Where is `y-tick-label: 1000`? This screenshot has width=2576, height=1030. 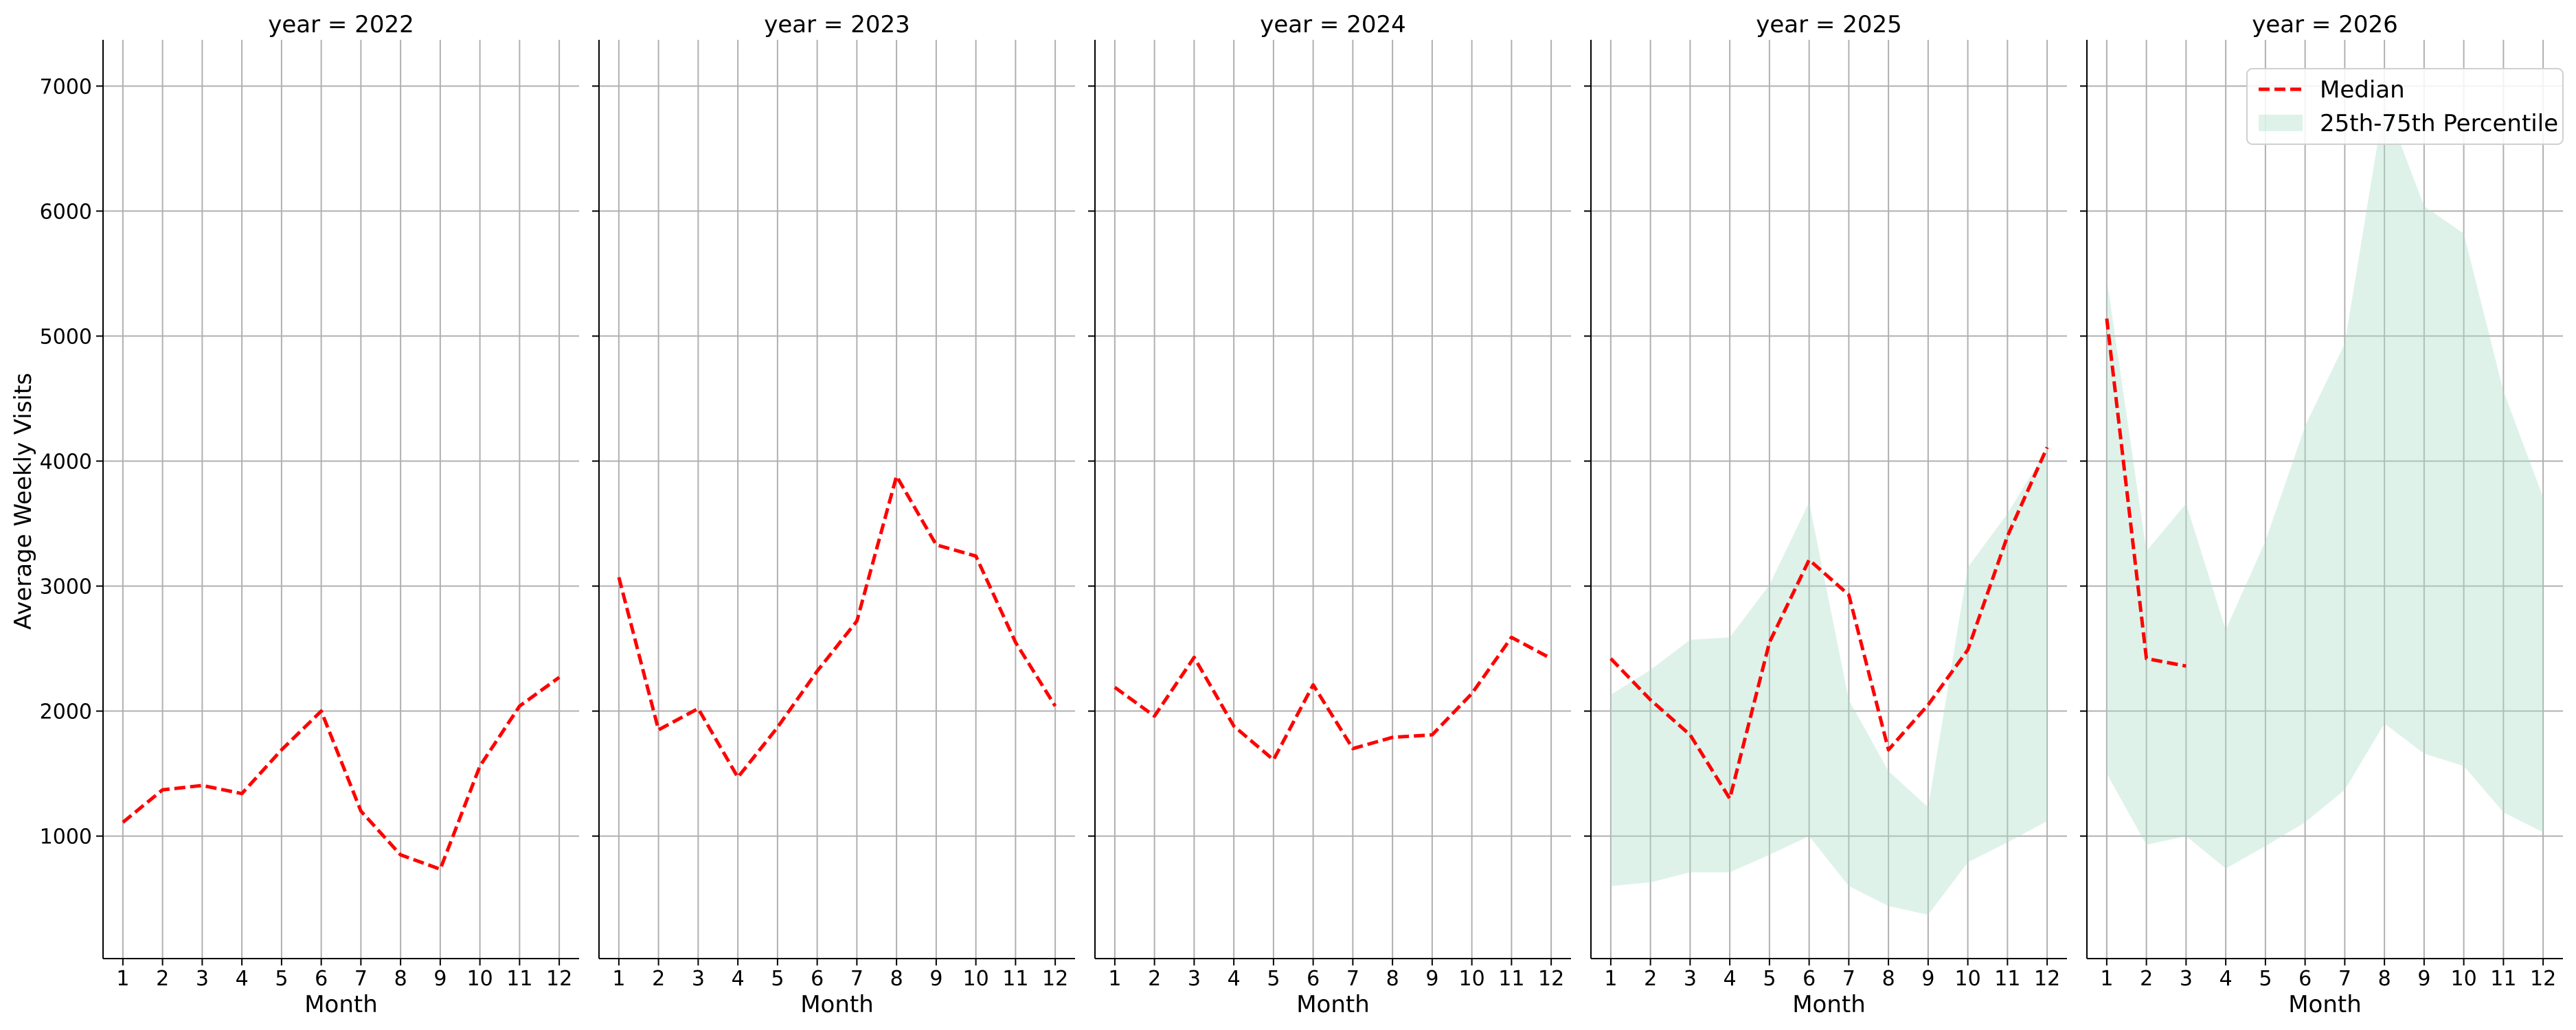 y-tick-label: 1000 is located at coordinates (66, 837).